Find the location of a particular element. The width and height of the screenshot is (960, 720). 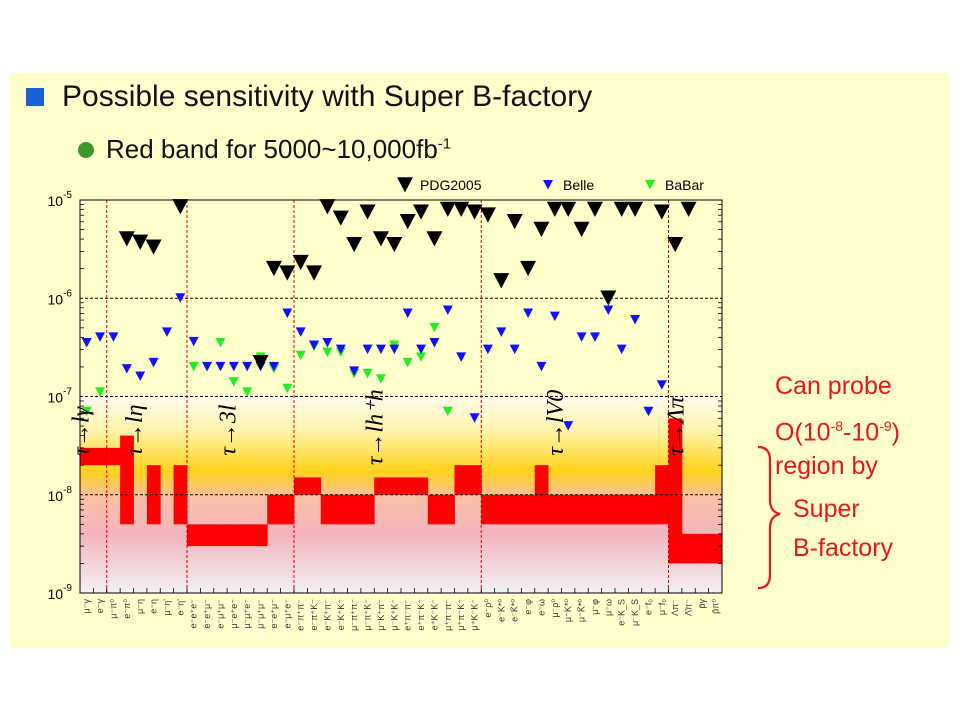

x-tick-label: μ⁻π⁺π⁻ is located at coordinates (354, 615).